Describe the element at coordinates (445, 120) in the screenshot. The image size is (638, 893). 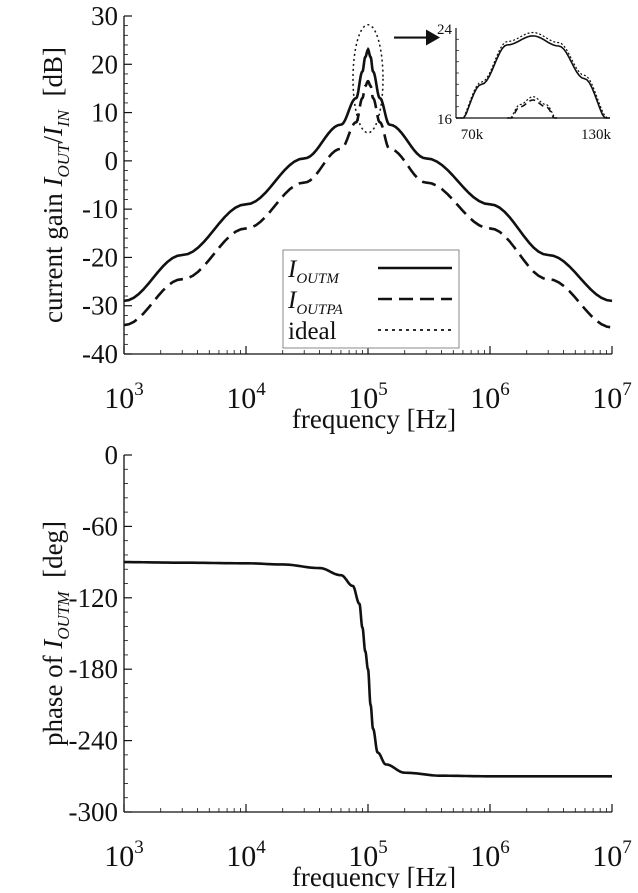
I see `inset-y-tick-label: 16` at that location.